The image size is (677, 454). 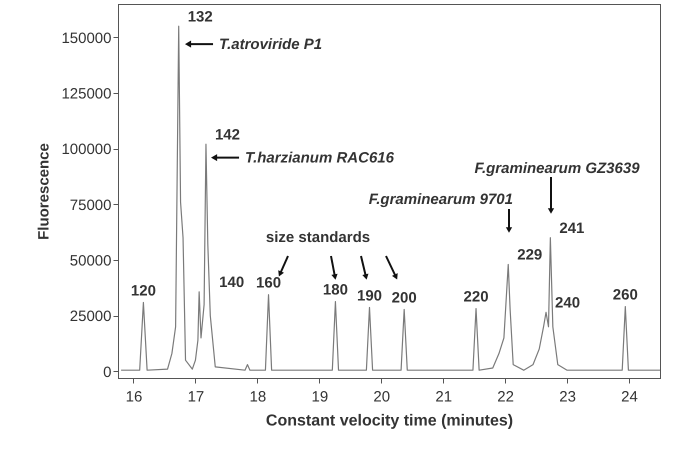 What do you see at coordinates (440, 199) in the screenshot?
I see `annotation: F.graminearum 9701` at bounding box center [440, 199].